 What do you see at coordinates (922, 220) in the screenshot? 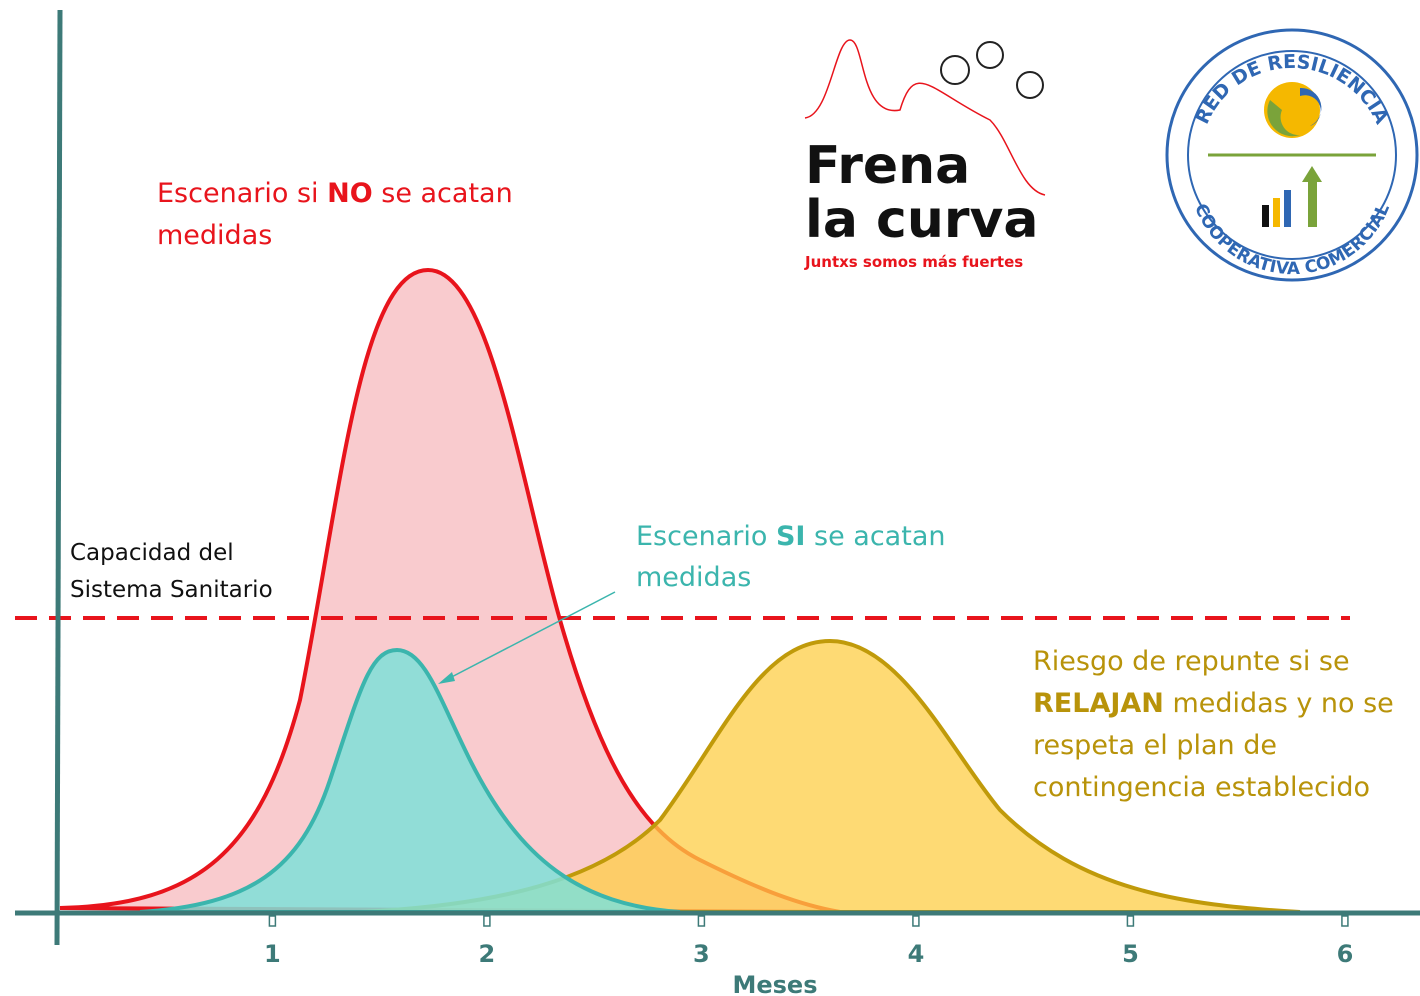
I see `logo-title: la curva` at bounding box center [922, 220].